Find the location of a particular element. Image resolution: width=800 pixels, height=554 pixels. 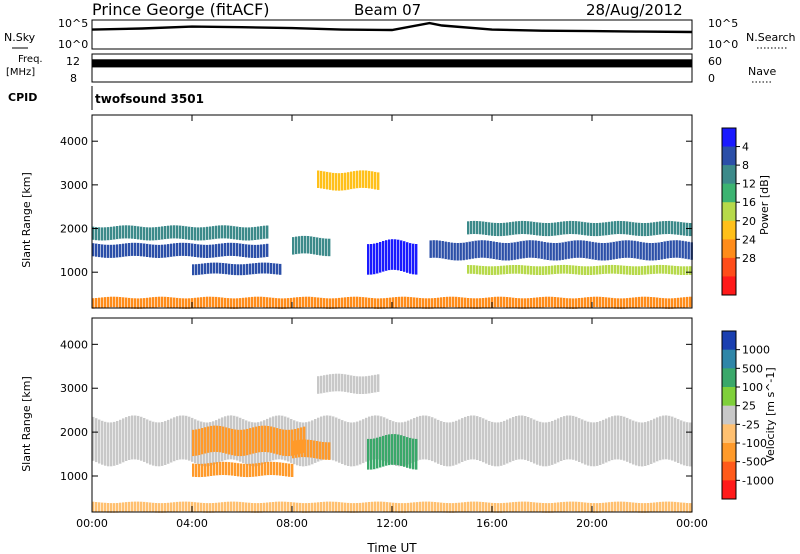

freq-label-line2: [MHz] is located at coordinates (20, 72).